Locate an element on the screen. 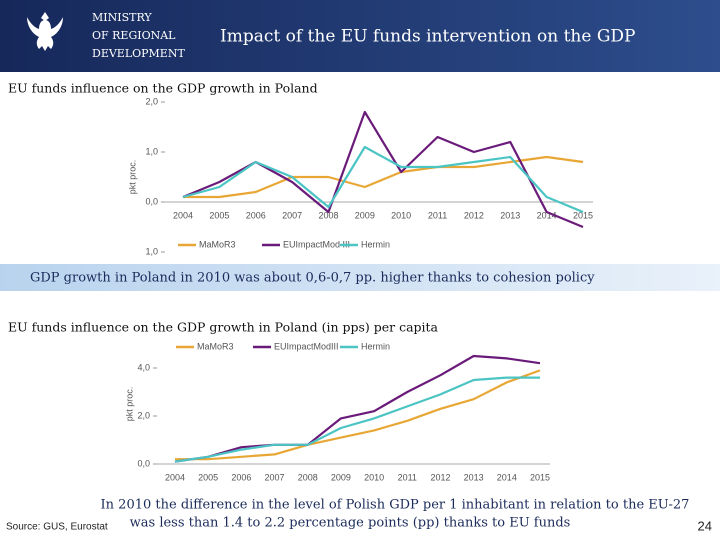 This screenshot has width=720, height=540. source: Source: GUS, Eurostat is located at coordinates (57, 527).